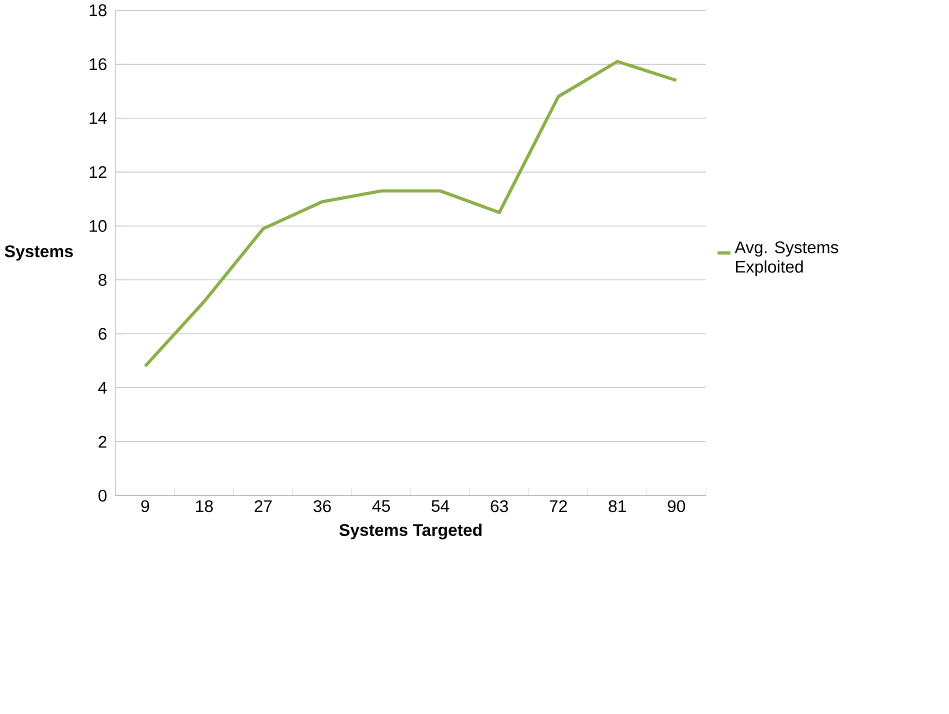  I want to click on y-tick-label: 14, so click(98, 118).